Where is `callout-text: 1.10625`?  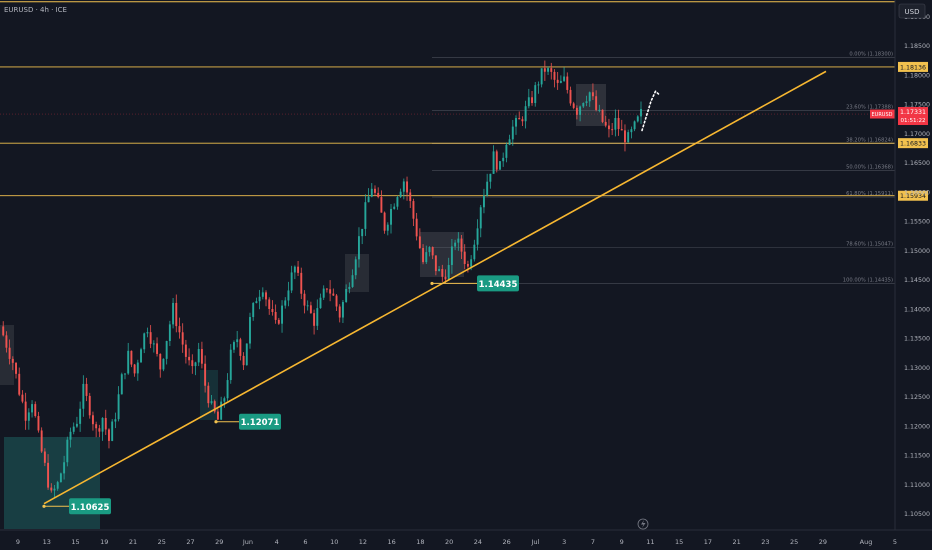 callout-text: 1.10625 is located at coordinates (90, 508).